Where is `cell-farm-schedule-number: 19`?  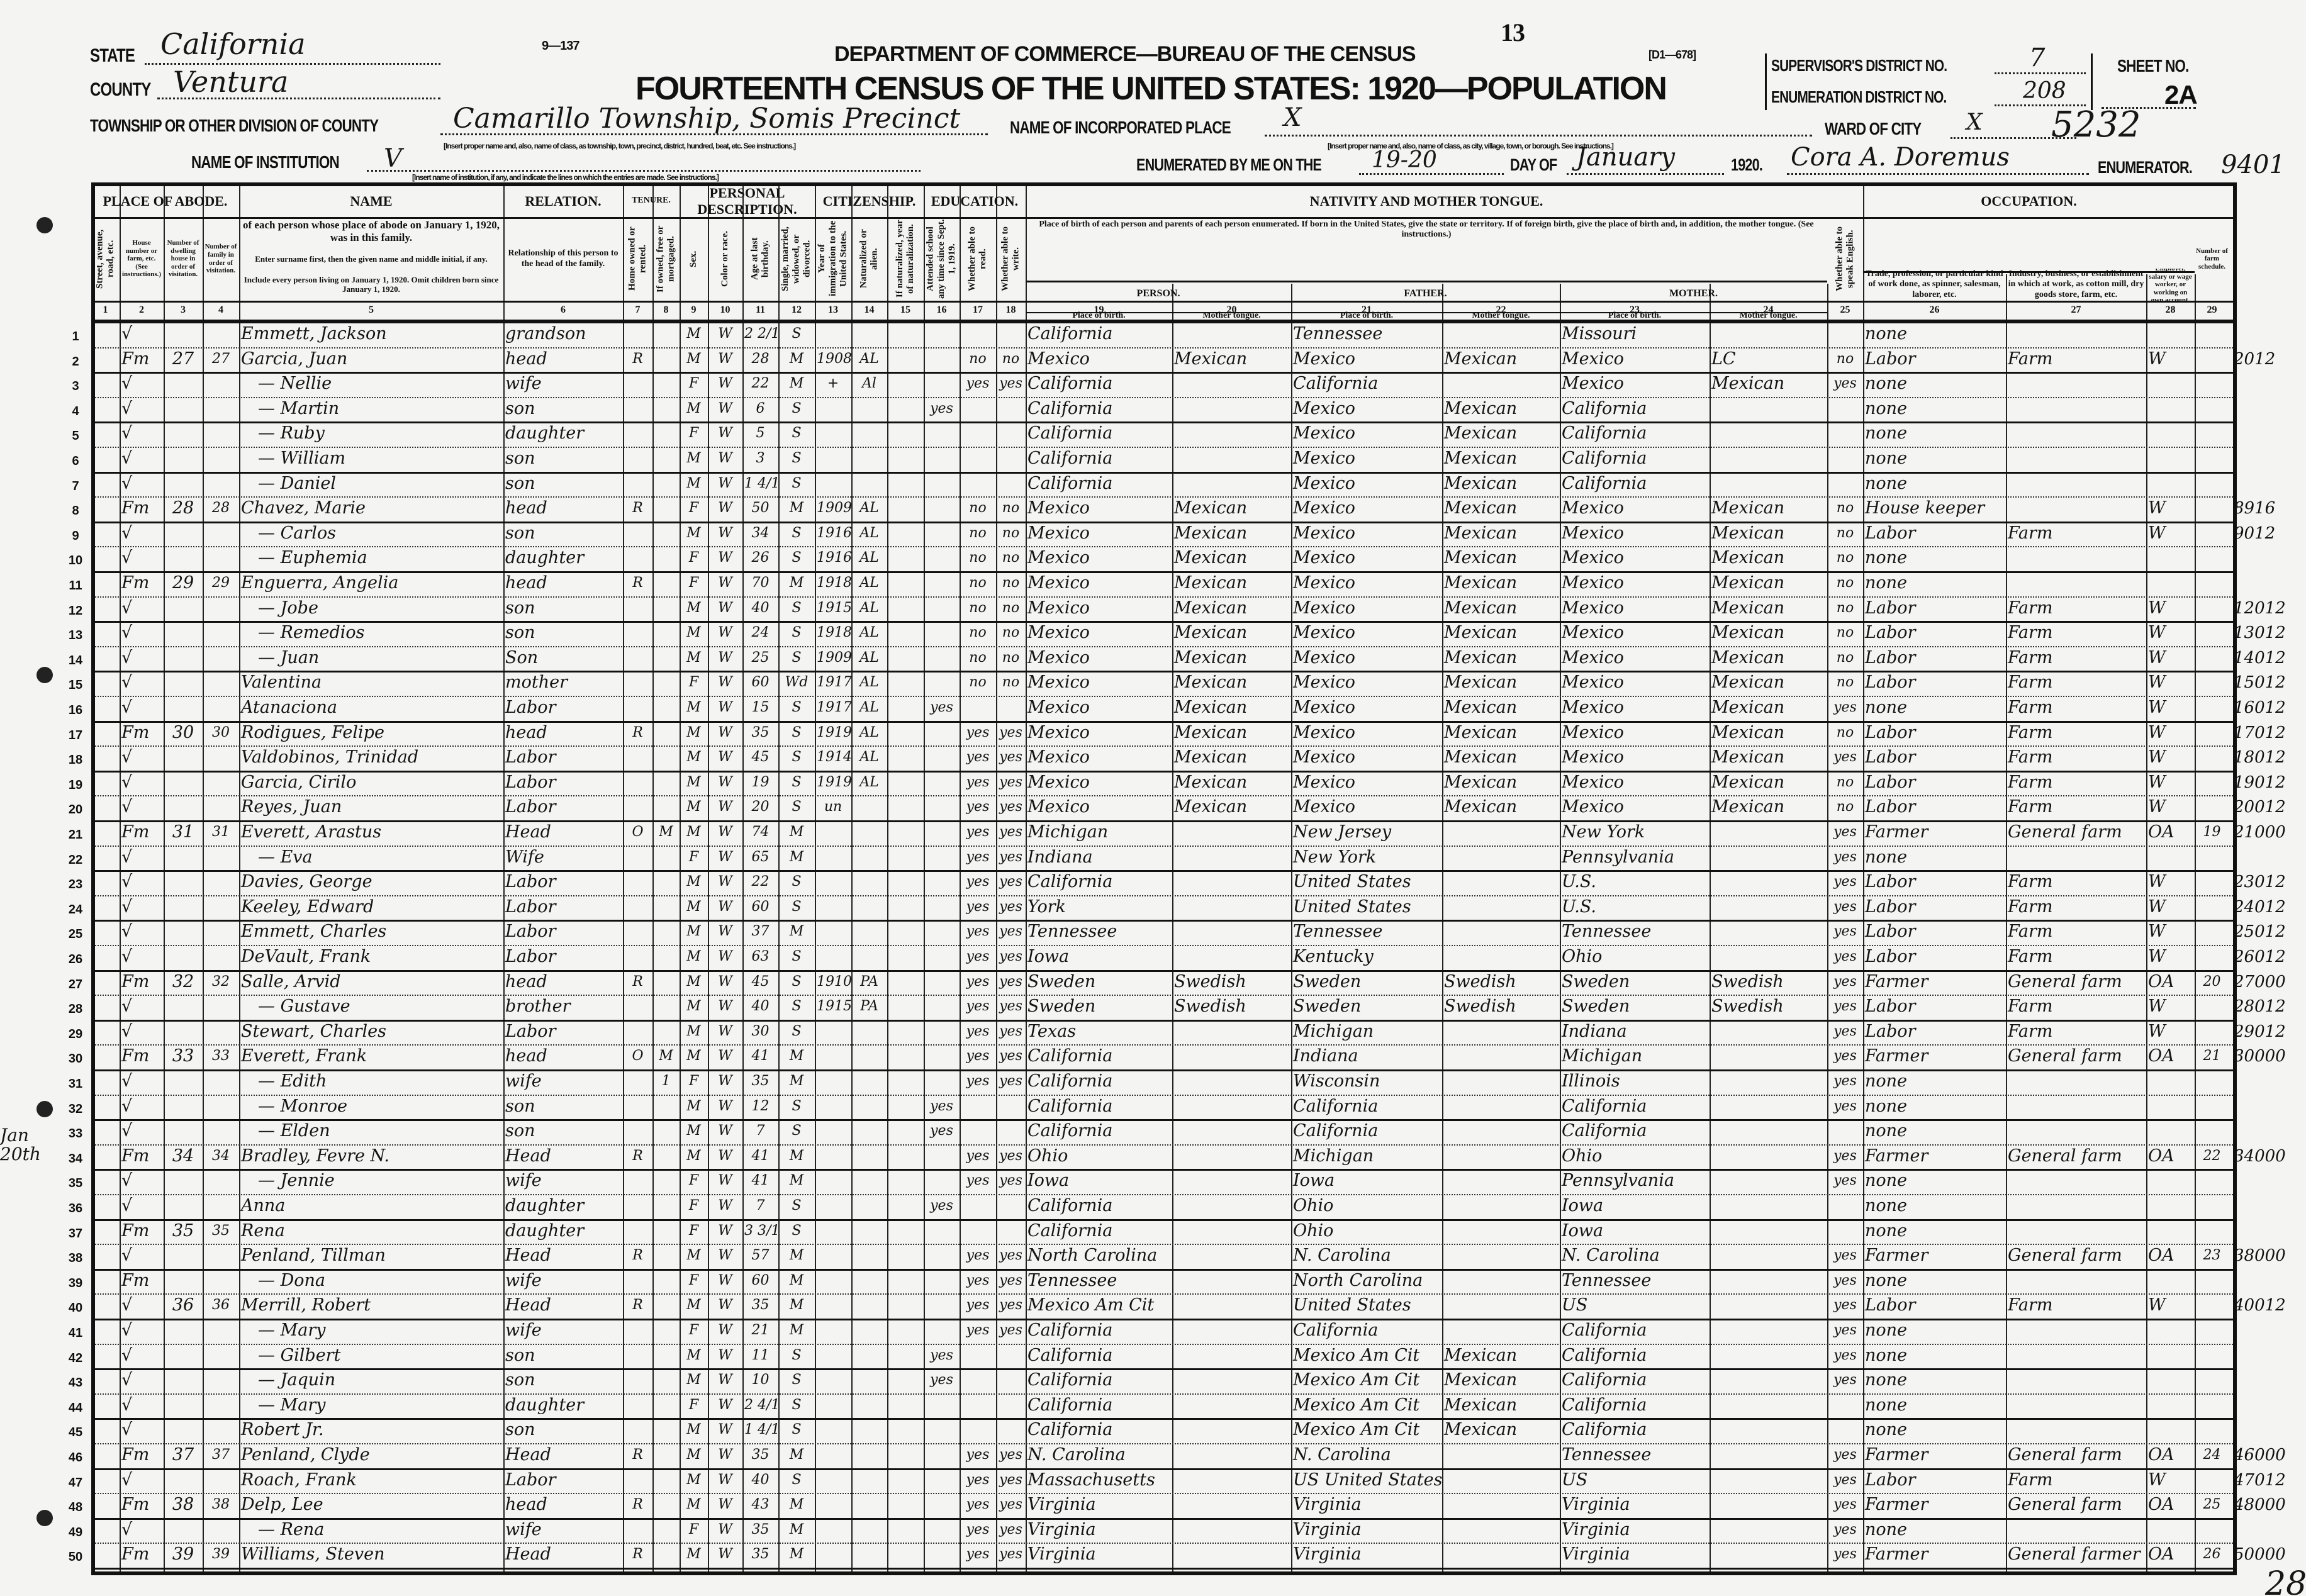
cell-farm-schedule-number: 19 is located at coordinates (2212, 832).